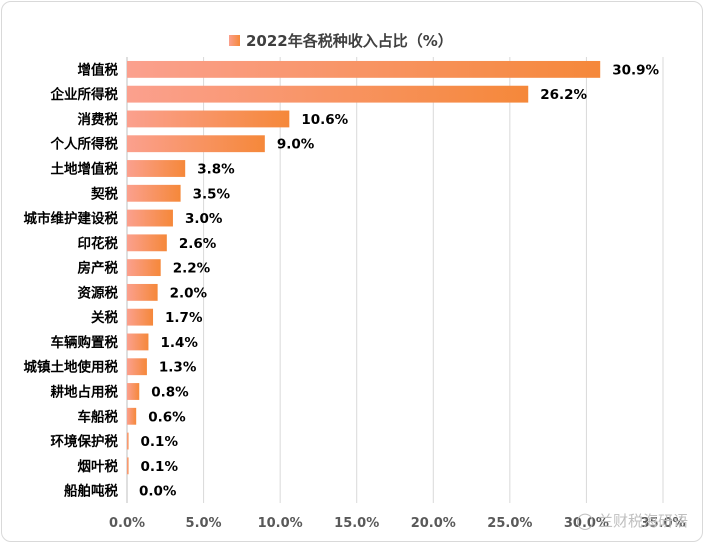 The height and width of the screenshot is (545, 706). Describe the element at coordinates (71, 218) in the screenshot. I see `category-label: 城市维护建设税` at that location.